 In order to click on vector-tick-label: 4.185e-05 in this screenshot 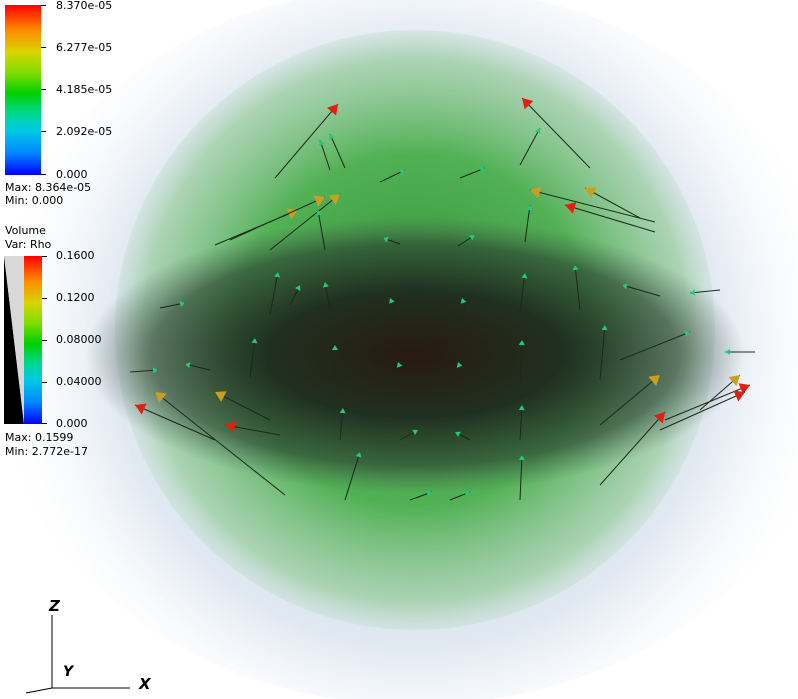, I will do `click(84, 89)`.